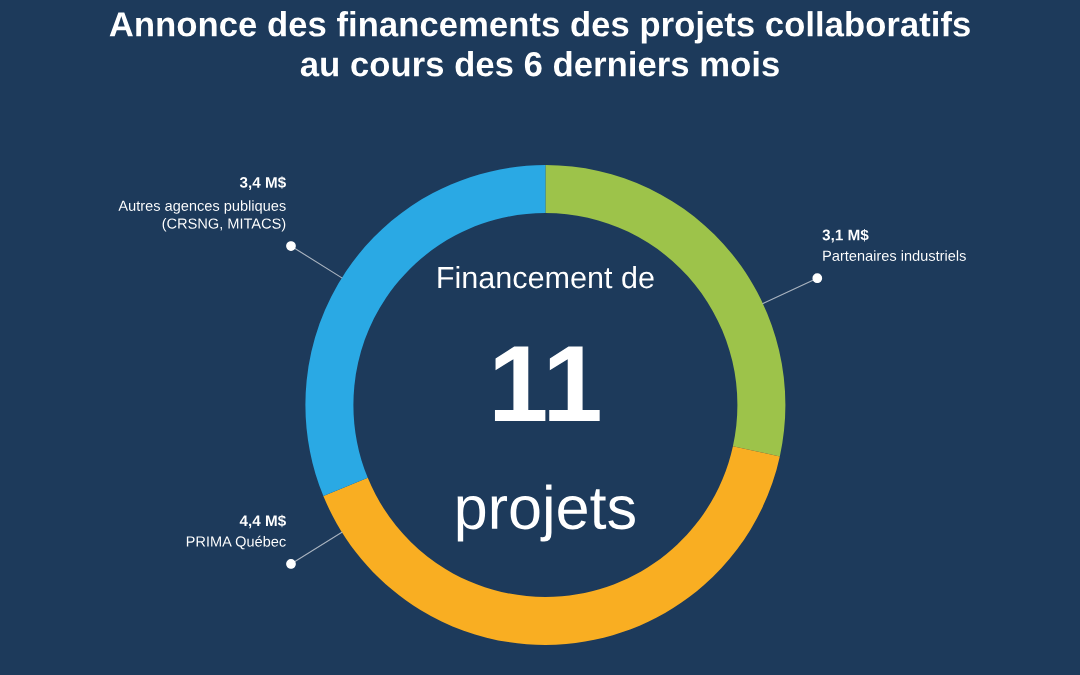 This screenshot has height=675, width=1080. What do you see at coordinates (551, 545) in the screenshot?
I see `donut-slice` at bounding box center [551, 545].